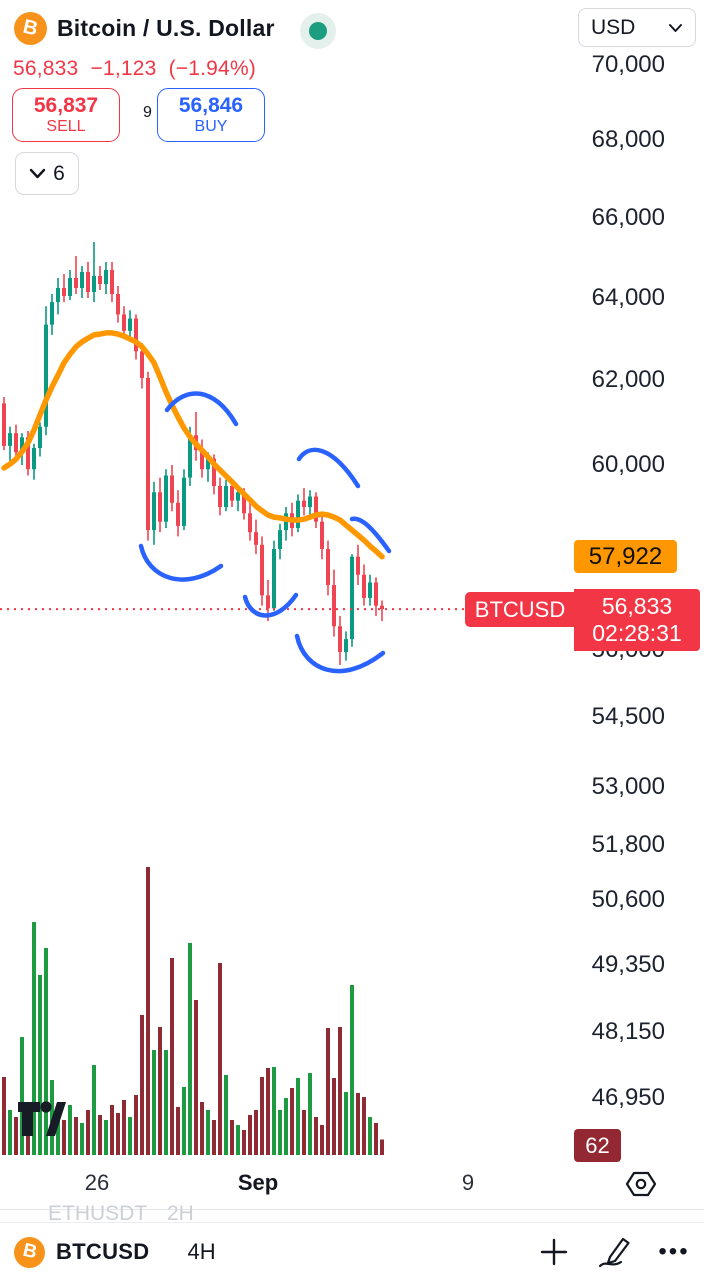 The width and height of the screenshot is (704, 1280). I want to click on sell-price: 56,837, so click(66, 105).